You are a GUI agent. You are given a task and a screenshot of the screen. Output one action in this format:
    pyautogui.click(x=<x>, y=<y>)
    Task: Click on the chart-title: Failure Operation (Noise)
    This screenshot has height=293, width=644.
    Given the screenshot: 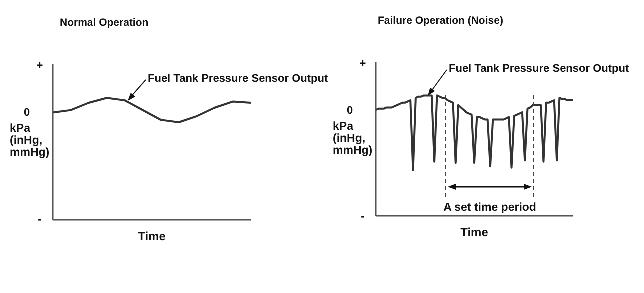 What is the action you would take?
    pyautogui.click(x=441, y=21)
    